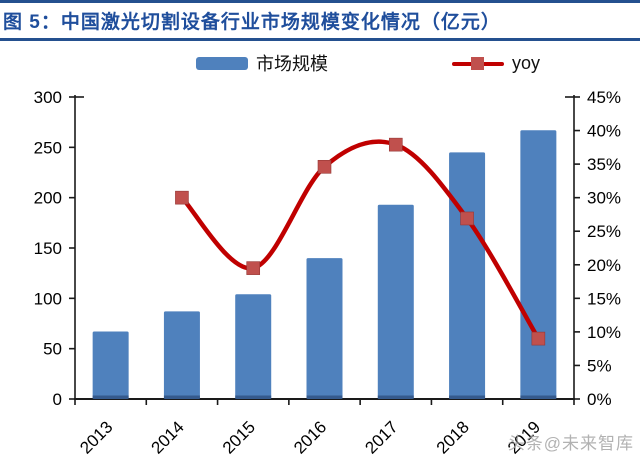 Image resolution: width=640 pixels, height=463 pixels. What do you see at coordinates (320, 1) in the screenshot?
I see `top-divider` at bounding box center [320, 1].